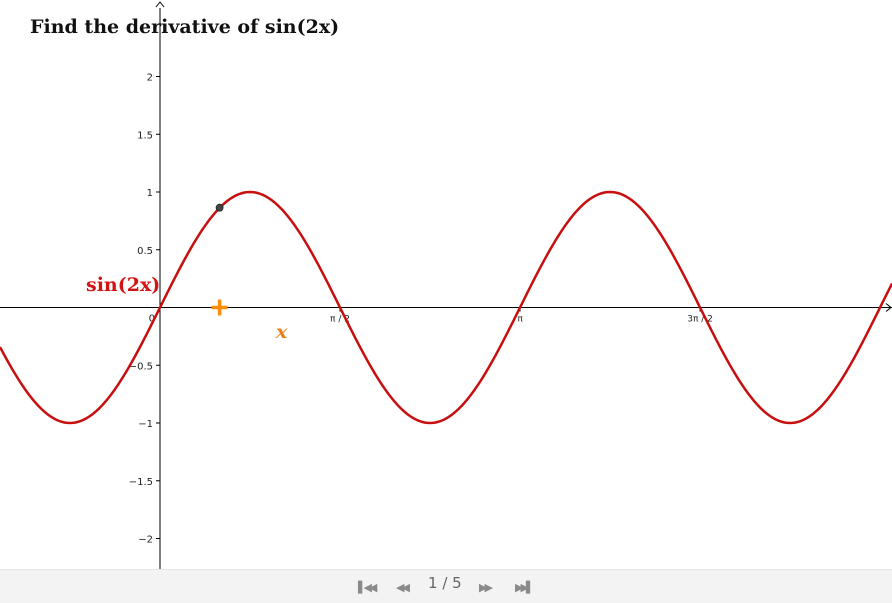 The height and width of the screenshot is (603, 892). Describe the element at coordinates (520, 320) in the screenshot. I see `x-tick-label: π` at that location.